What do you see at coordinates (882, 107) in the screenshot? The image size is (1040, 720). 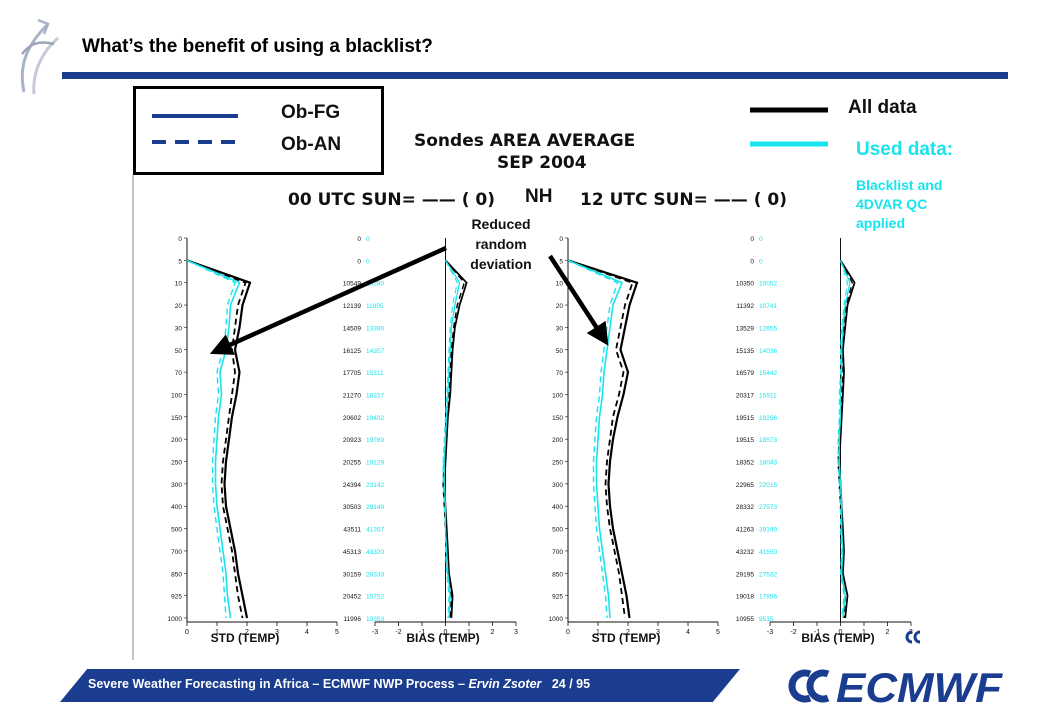 I see `legend-all-data-label: All data` at bounding box center [882, 107].